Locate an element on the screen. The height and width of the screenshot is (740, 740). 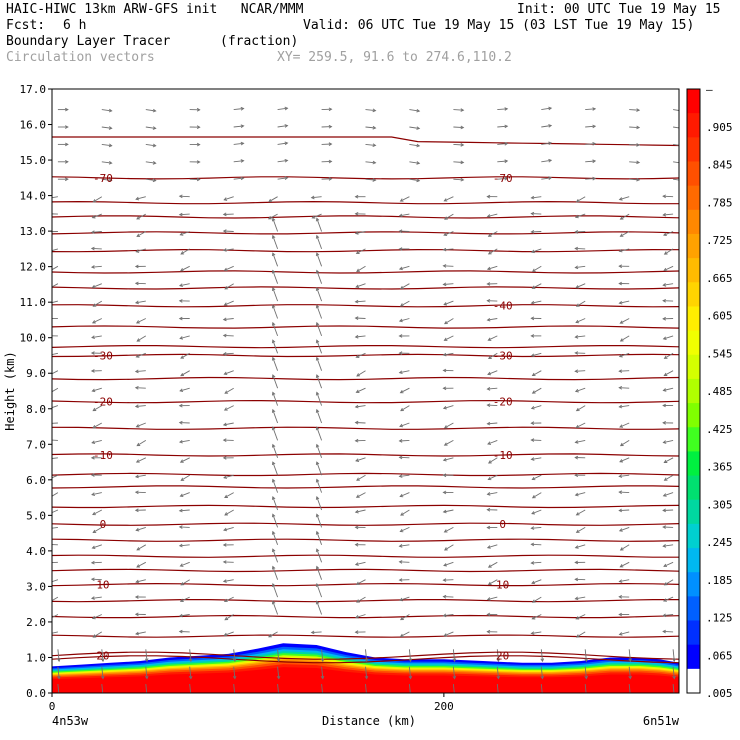
isotherm-label: -10 is located at coordinates (103, 455).